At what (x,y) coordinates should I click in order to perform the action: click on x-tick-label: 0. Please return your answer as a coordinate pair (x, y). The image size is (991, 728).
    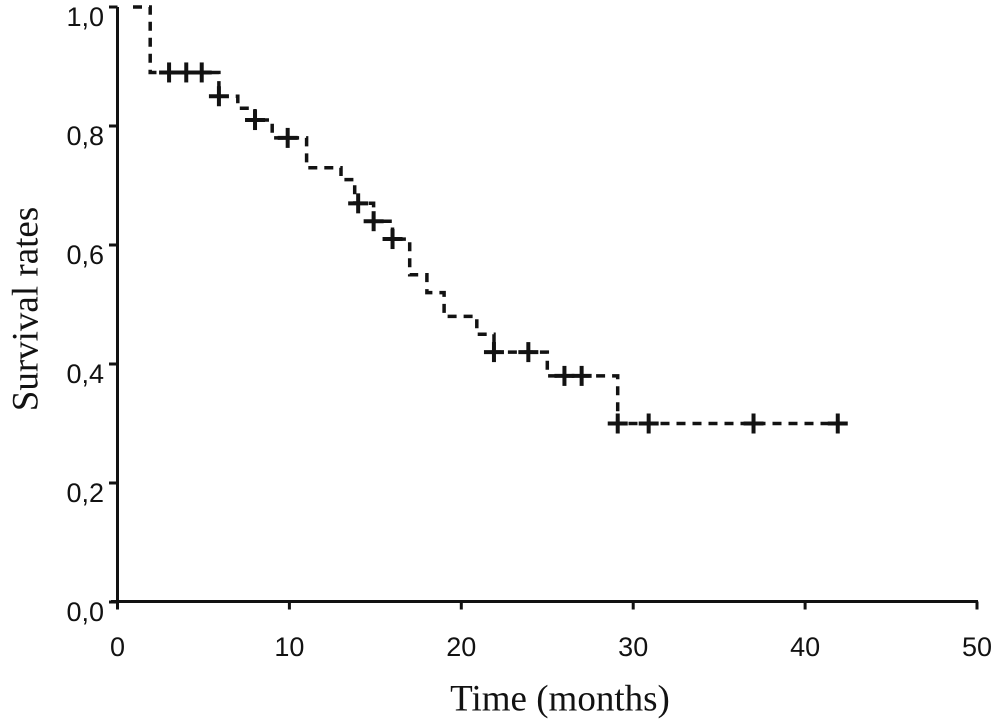
    Looking at the image, I should click on (117, 647).